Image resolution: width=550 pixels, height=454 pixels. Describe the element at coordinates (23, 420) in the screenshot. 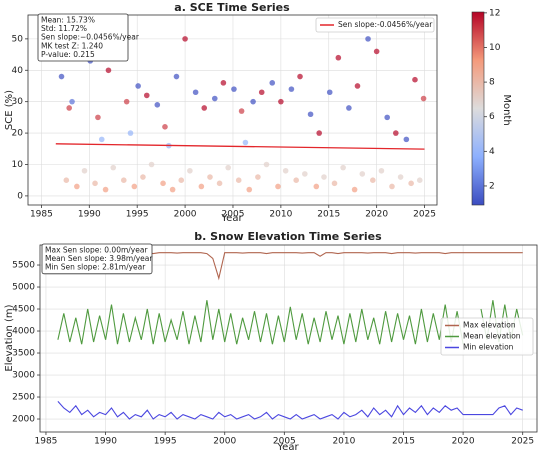

I see `y-tick-label: 2000` at that location.